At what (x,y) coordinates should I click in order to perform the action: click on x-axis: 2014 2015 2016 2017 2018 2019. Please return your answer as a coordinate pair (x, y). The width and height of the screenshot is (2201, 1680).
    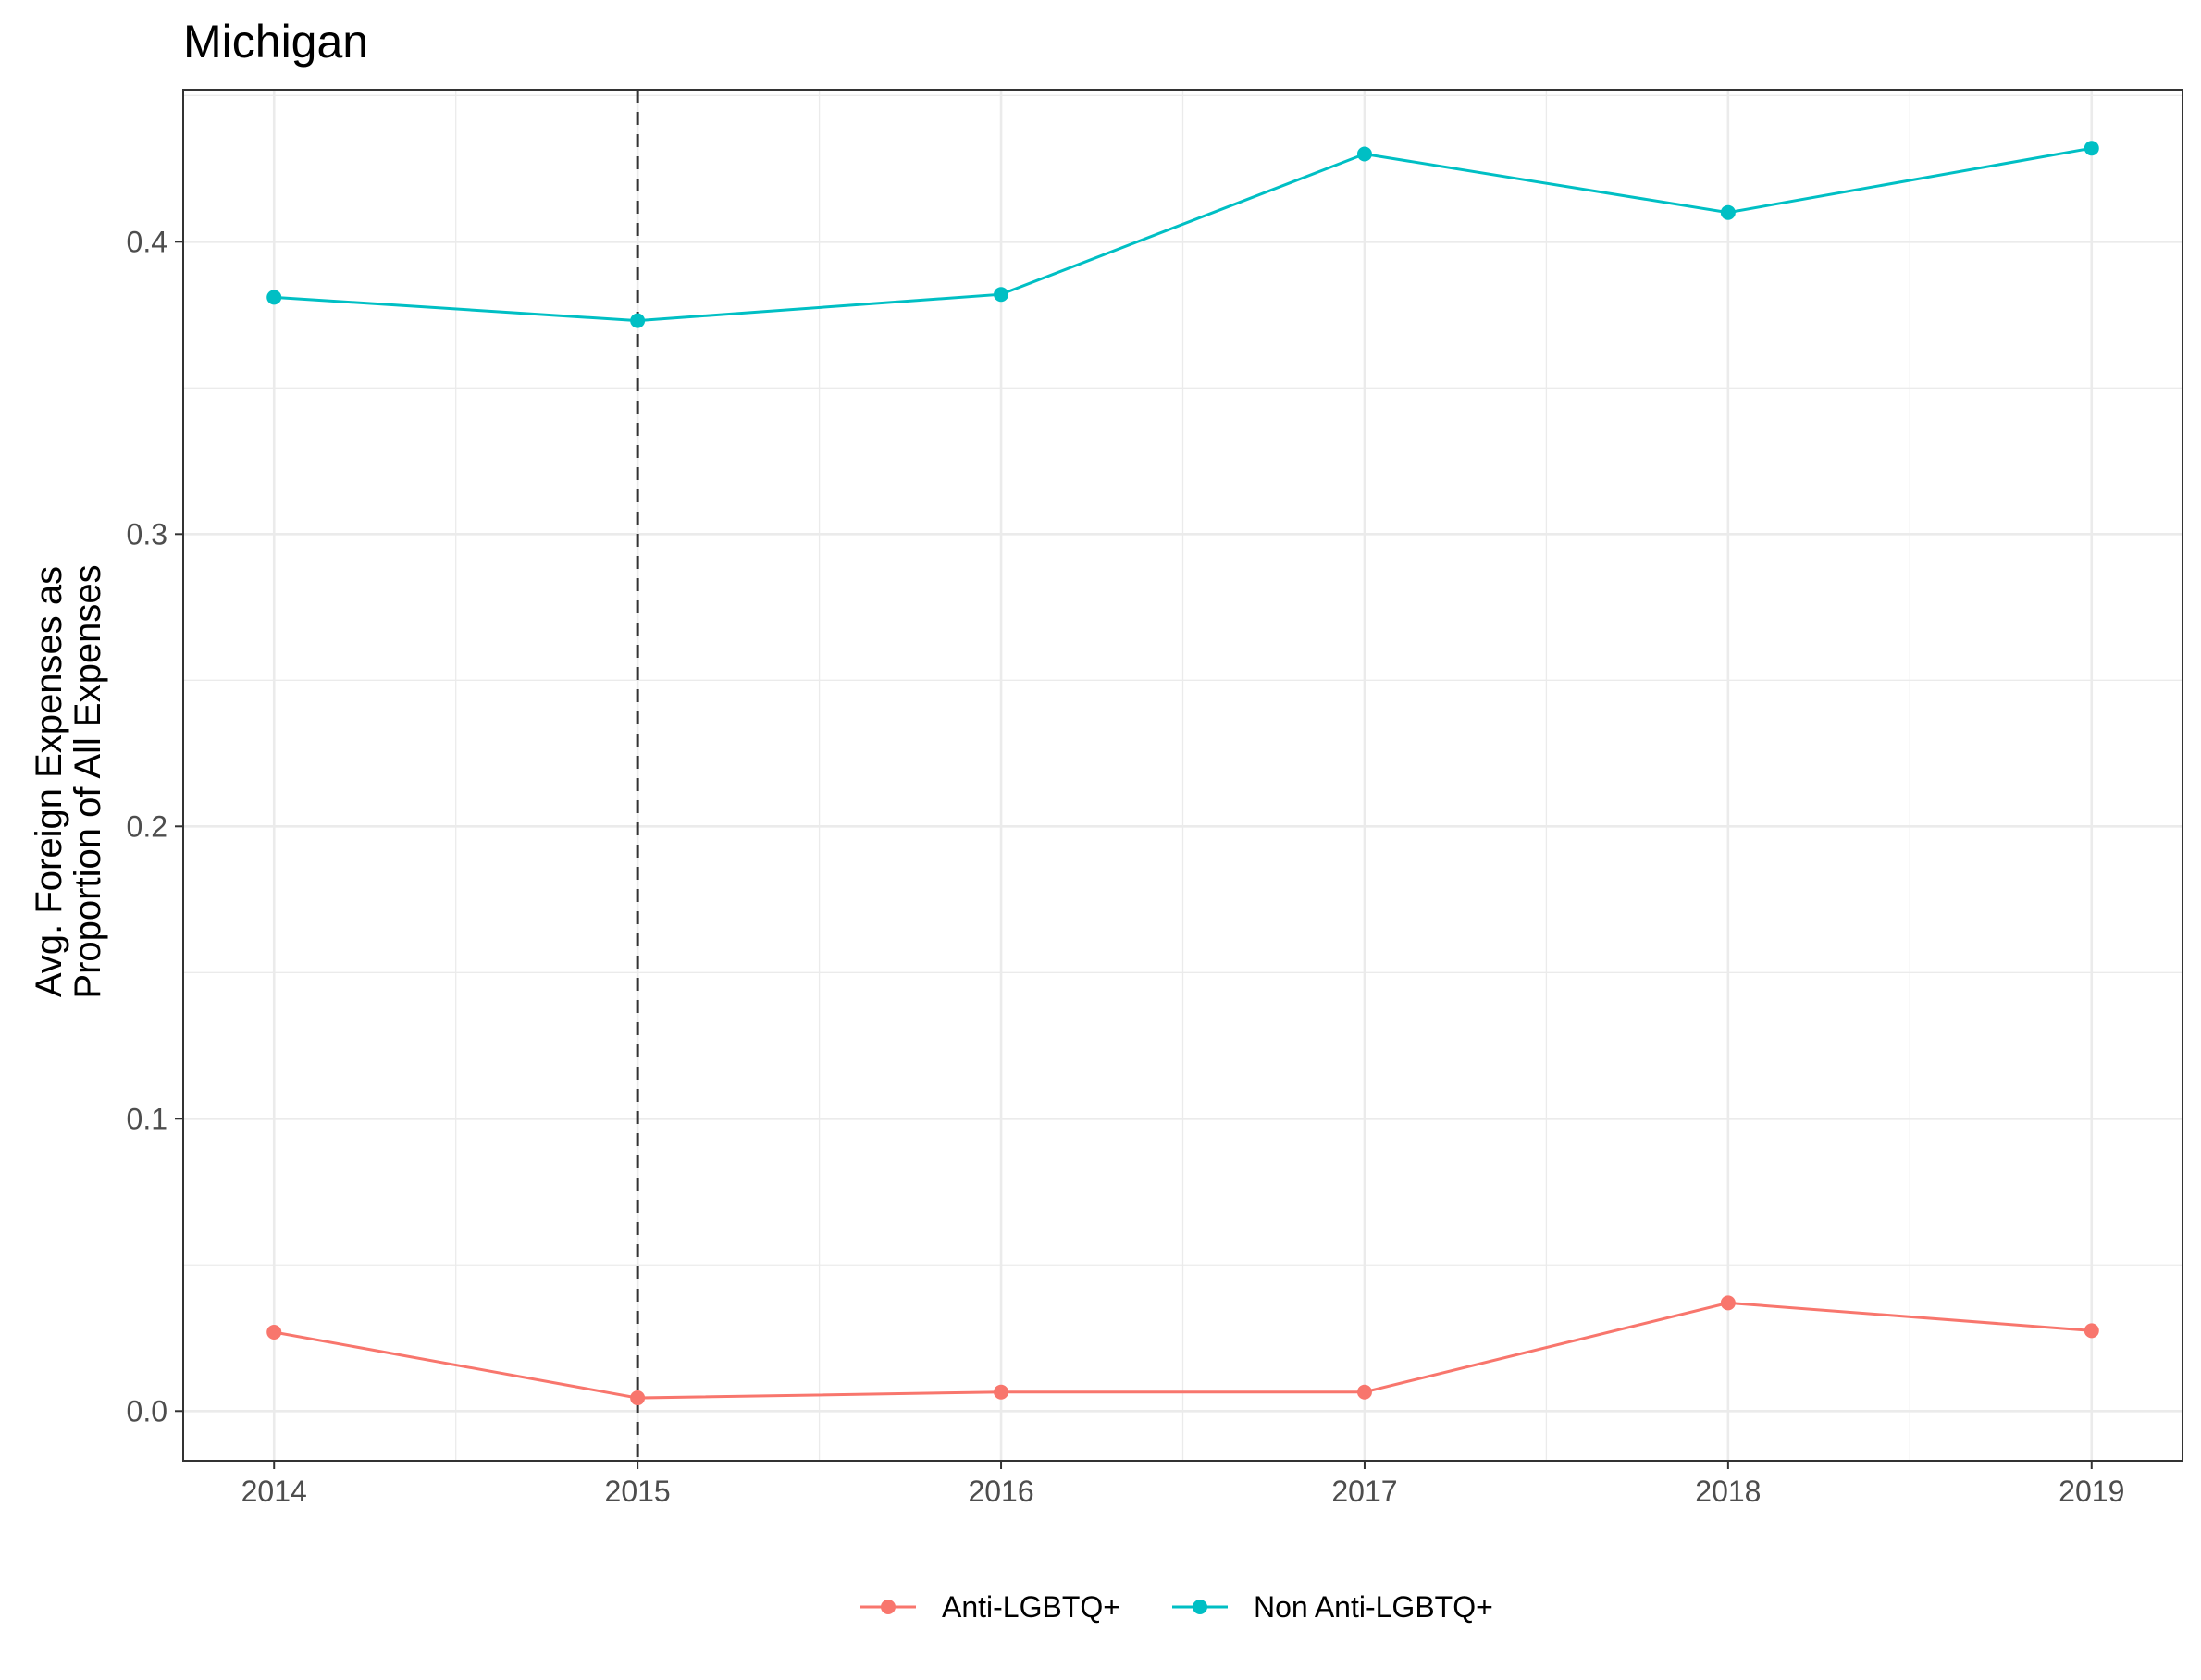
    Looking at the image, I should click on (1182, 1484).